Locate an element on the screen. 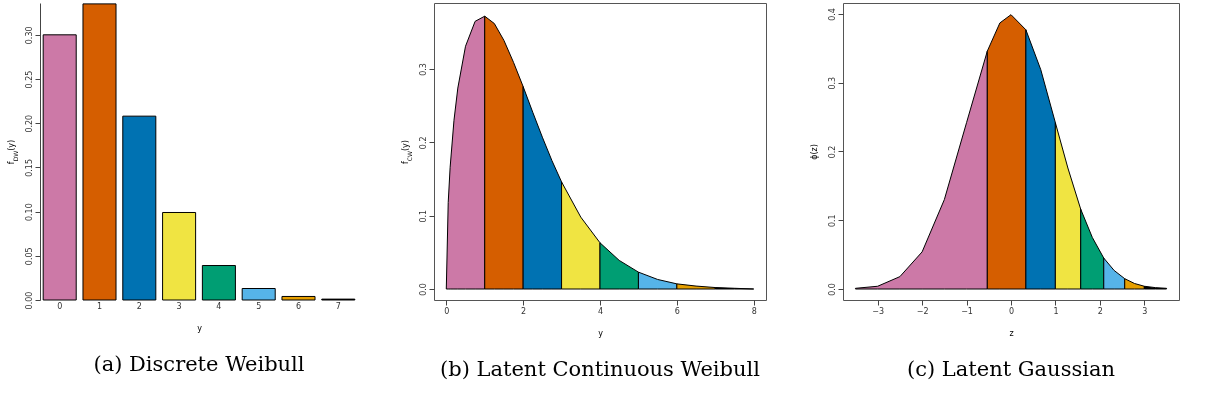 The width and height of the screenshot is (1227, 410). y-tick-label: 0.05 is located at coordinates (29, 256).